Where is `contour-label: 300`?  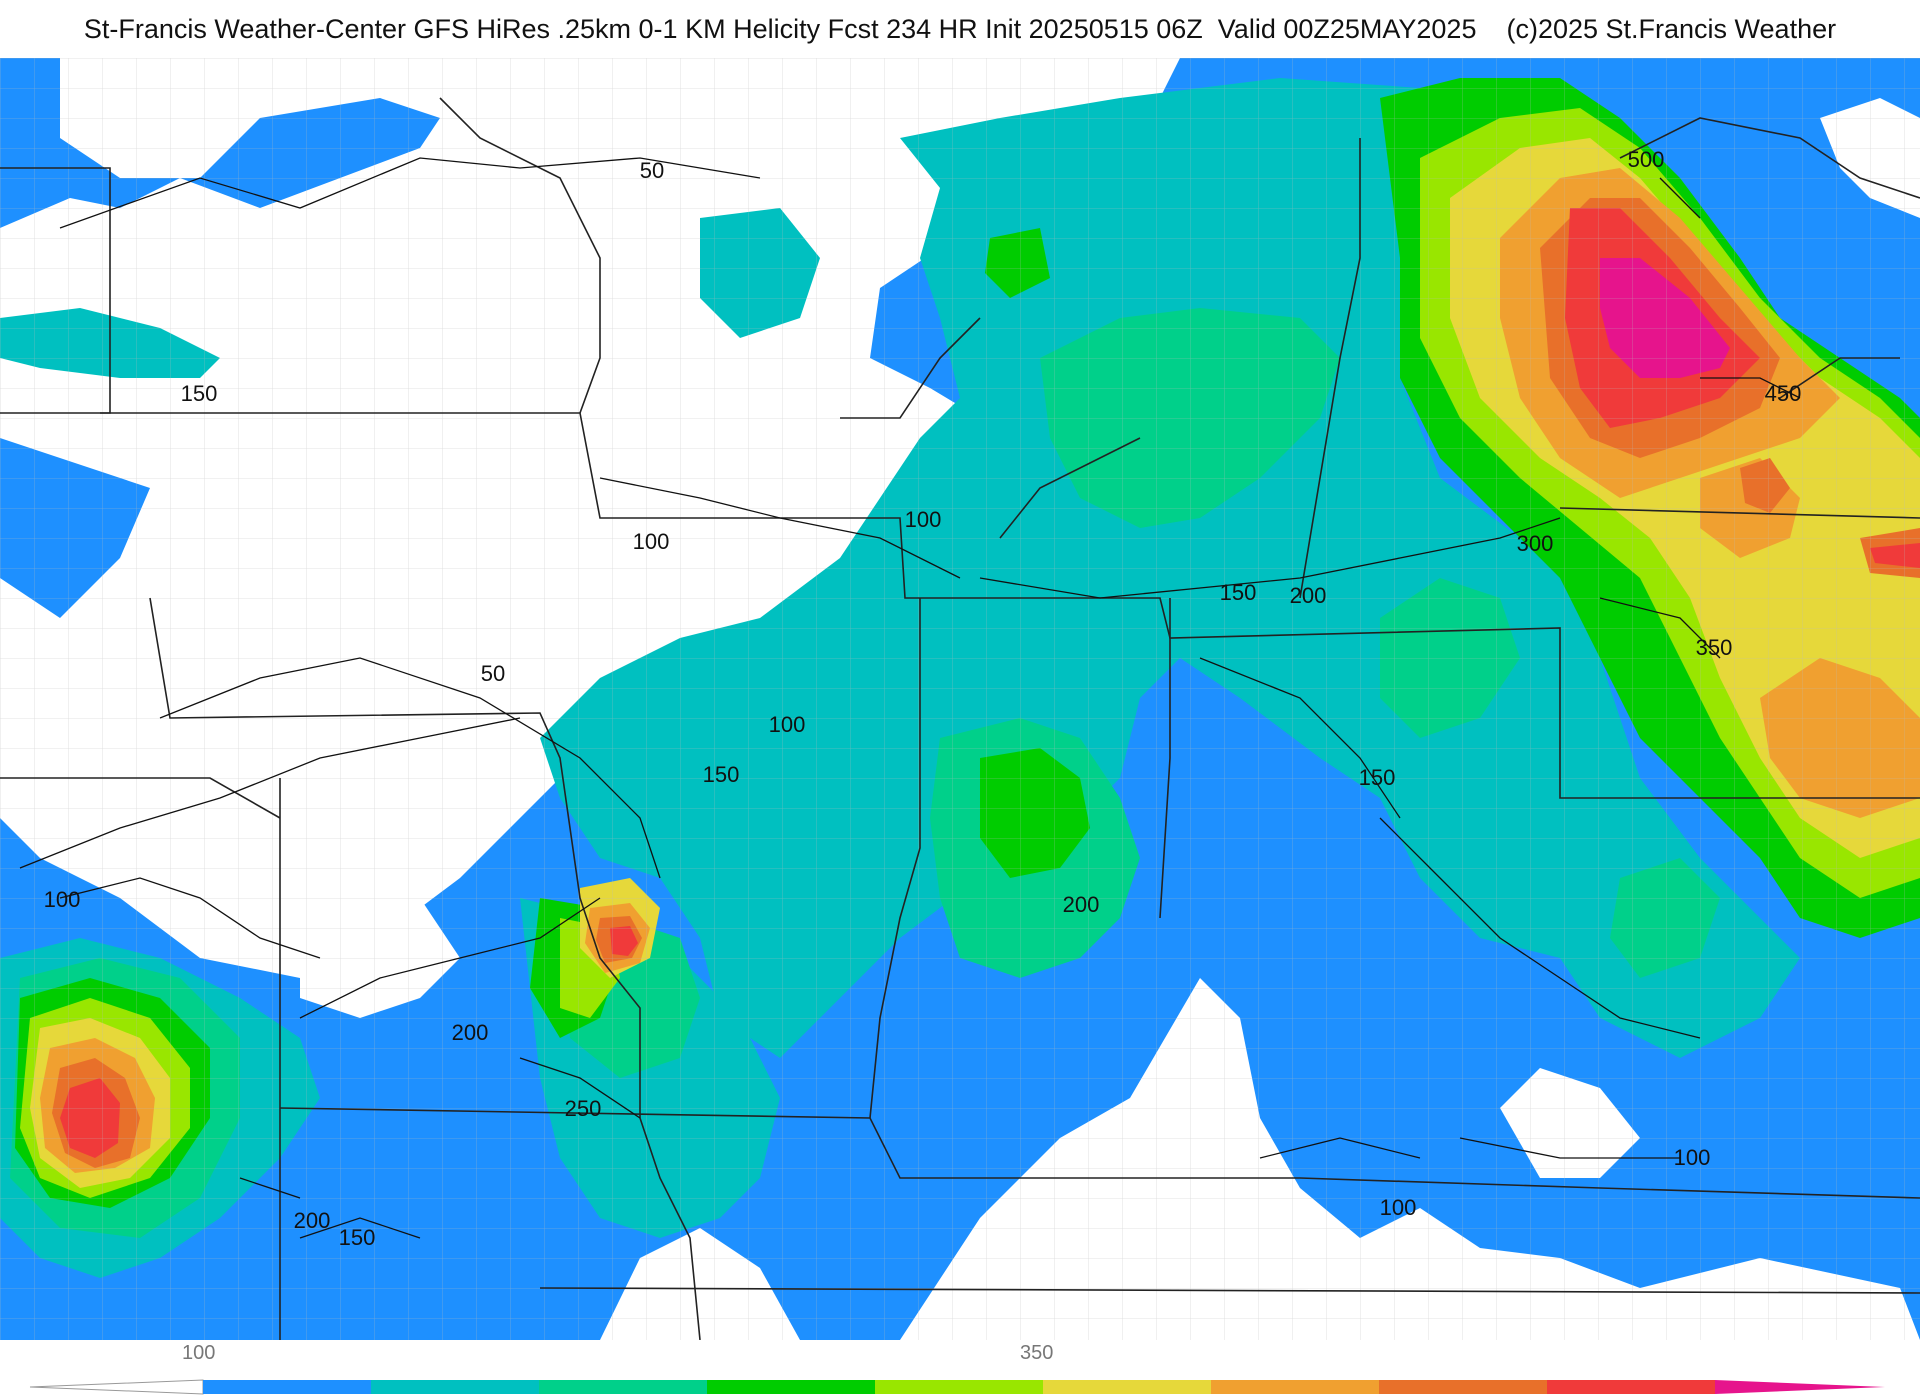 contour-label: 300 is located at coordinates (1535, 543).